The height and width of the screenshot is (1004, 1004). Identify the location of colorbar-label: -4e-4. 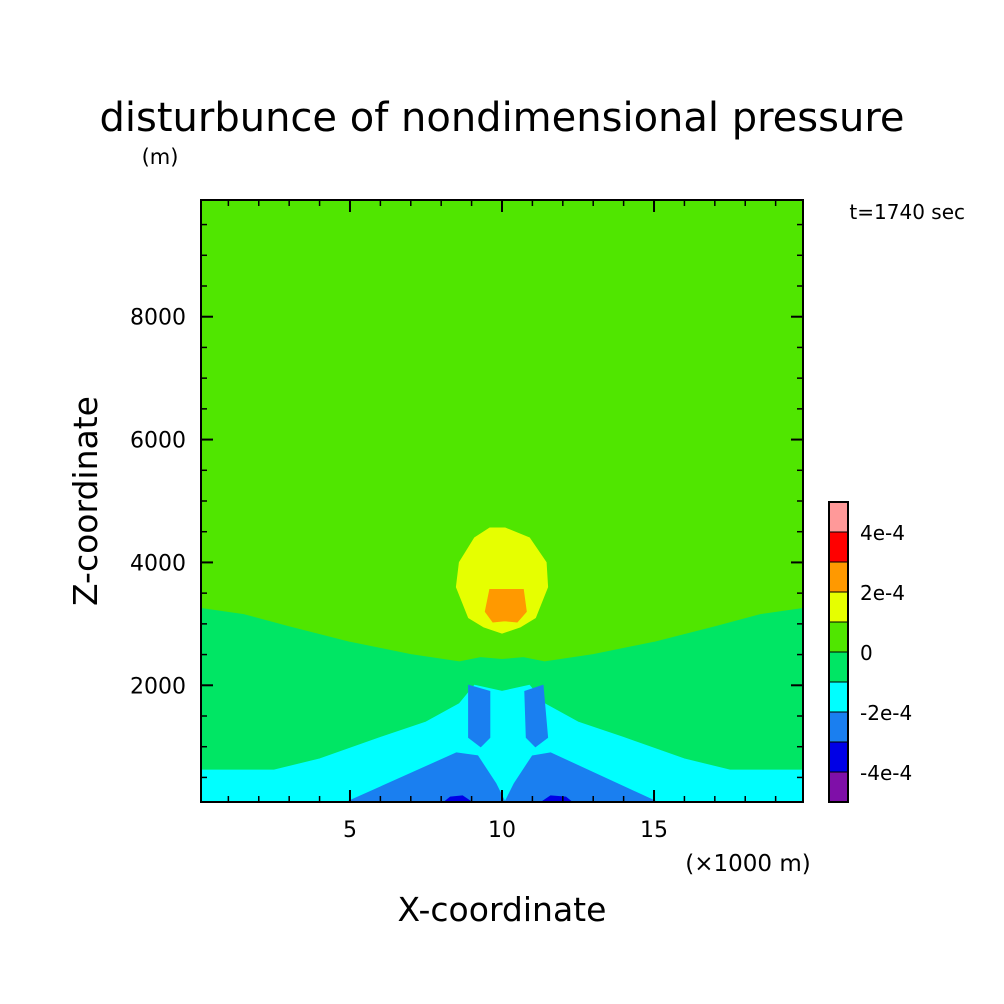
(886, 773).